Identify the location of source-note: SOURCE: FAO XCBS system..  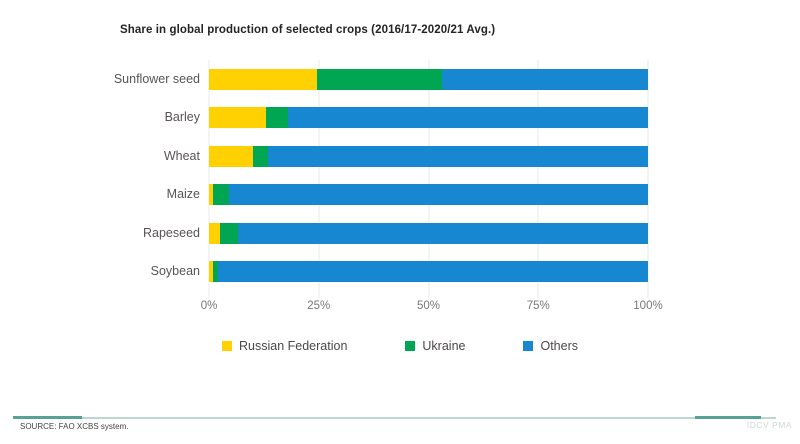
(74, 426).